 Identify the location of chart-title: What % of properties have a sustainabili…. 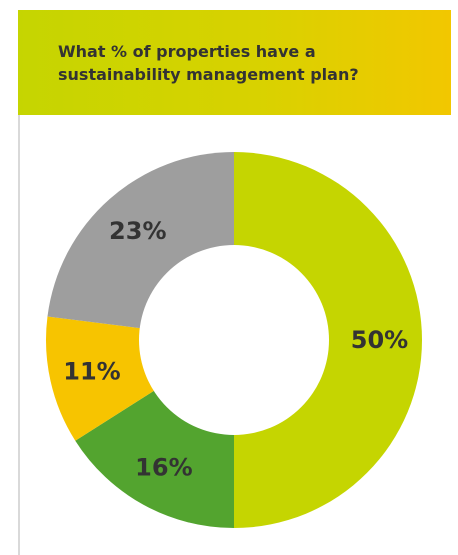
(208, 63).